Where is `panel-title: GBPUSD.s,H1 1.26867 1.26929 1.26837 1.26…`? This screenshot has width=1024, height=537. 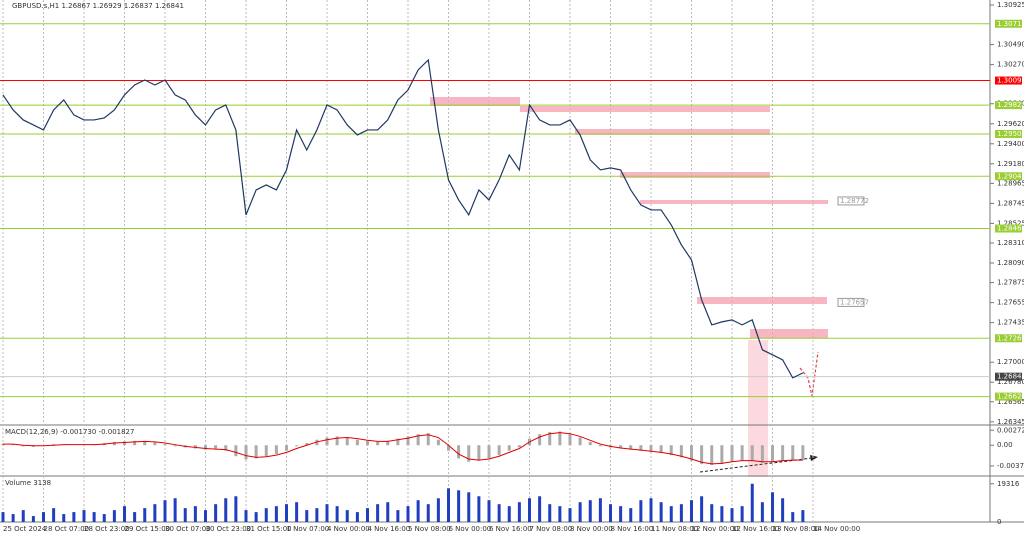
panel-title: GBPUSD.s,H1 1.26867 1.26929 1.26837 1.26… is located at coordinates (98, 6).